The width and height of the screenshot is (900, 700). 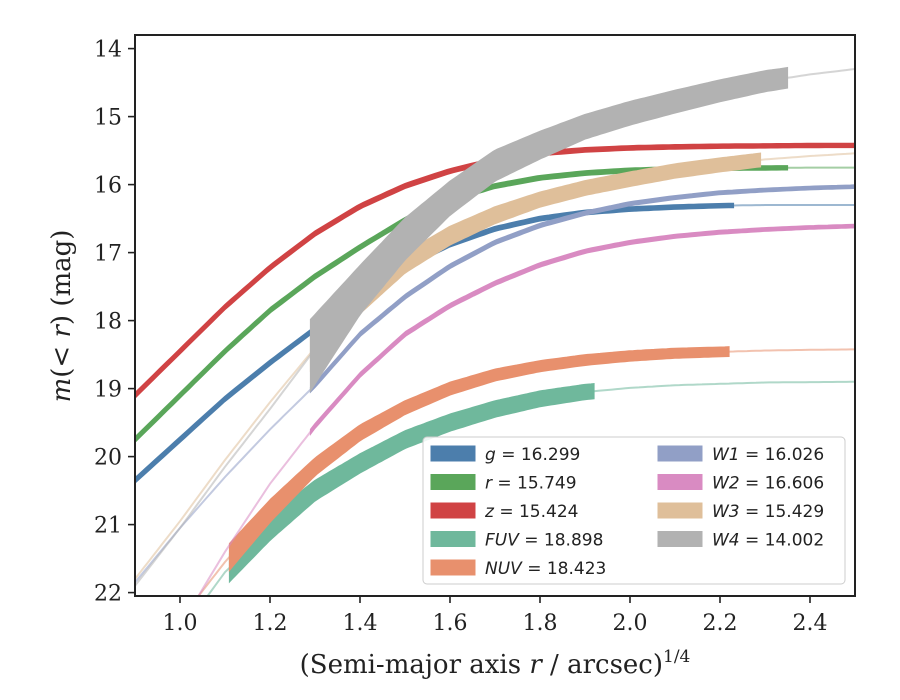 I want to click on legend-swatch-w4, so click(x=680, y=539).